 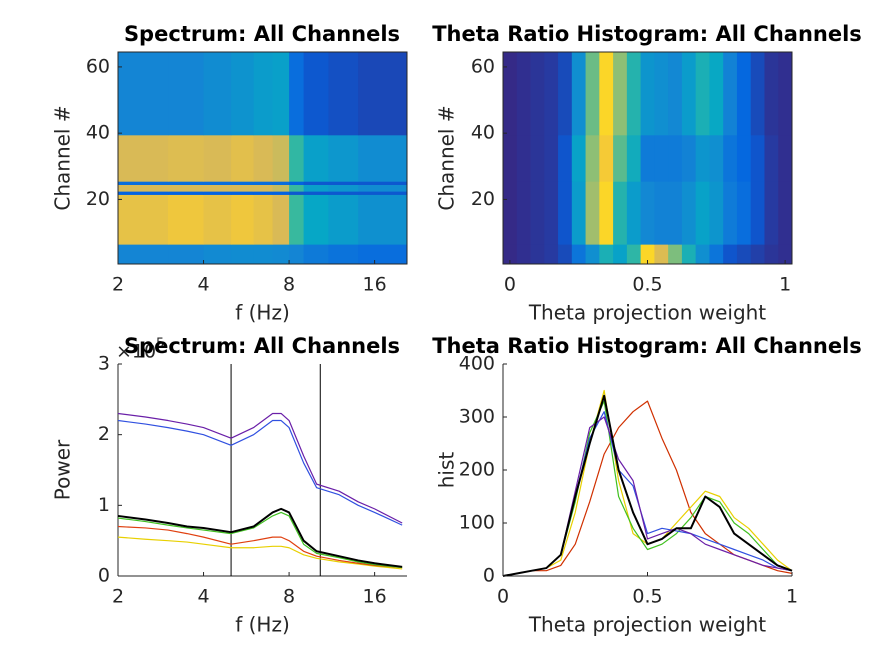 I want to click on y-axis-label: hist, so click(x=447, y=470).